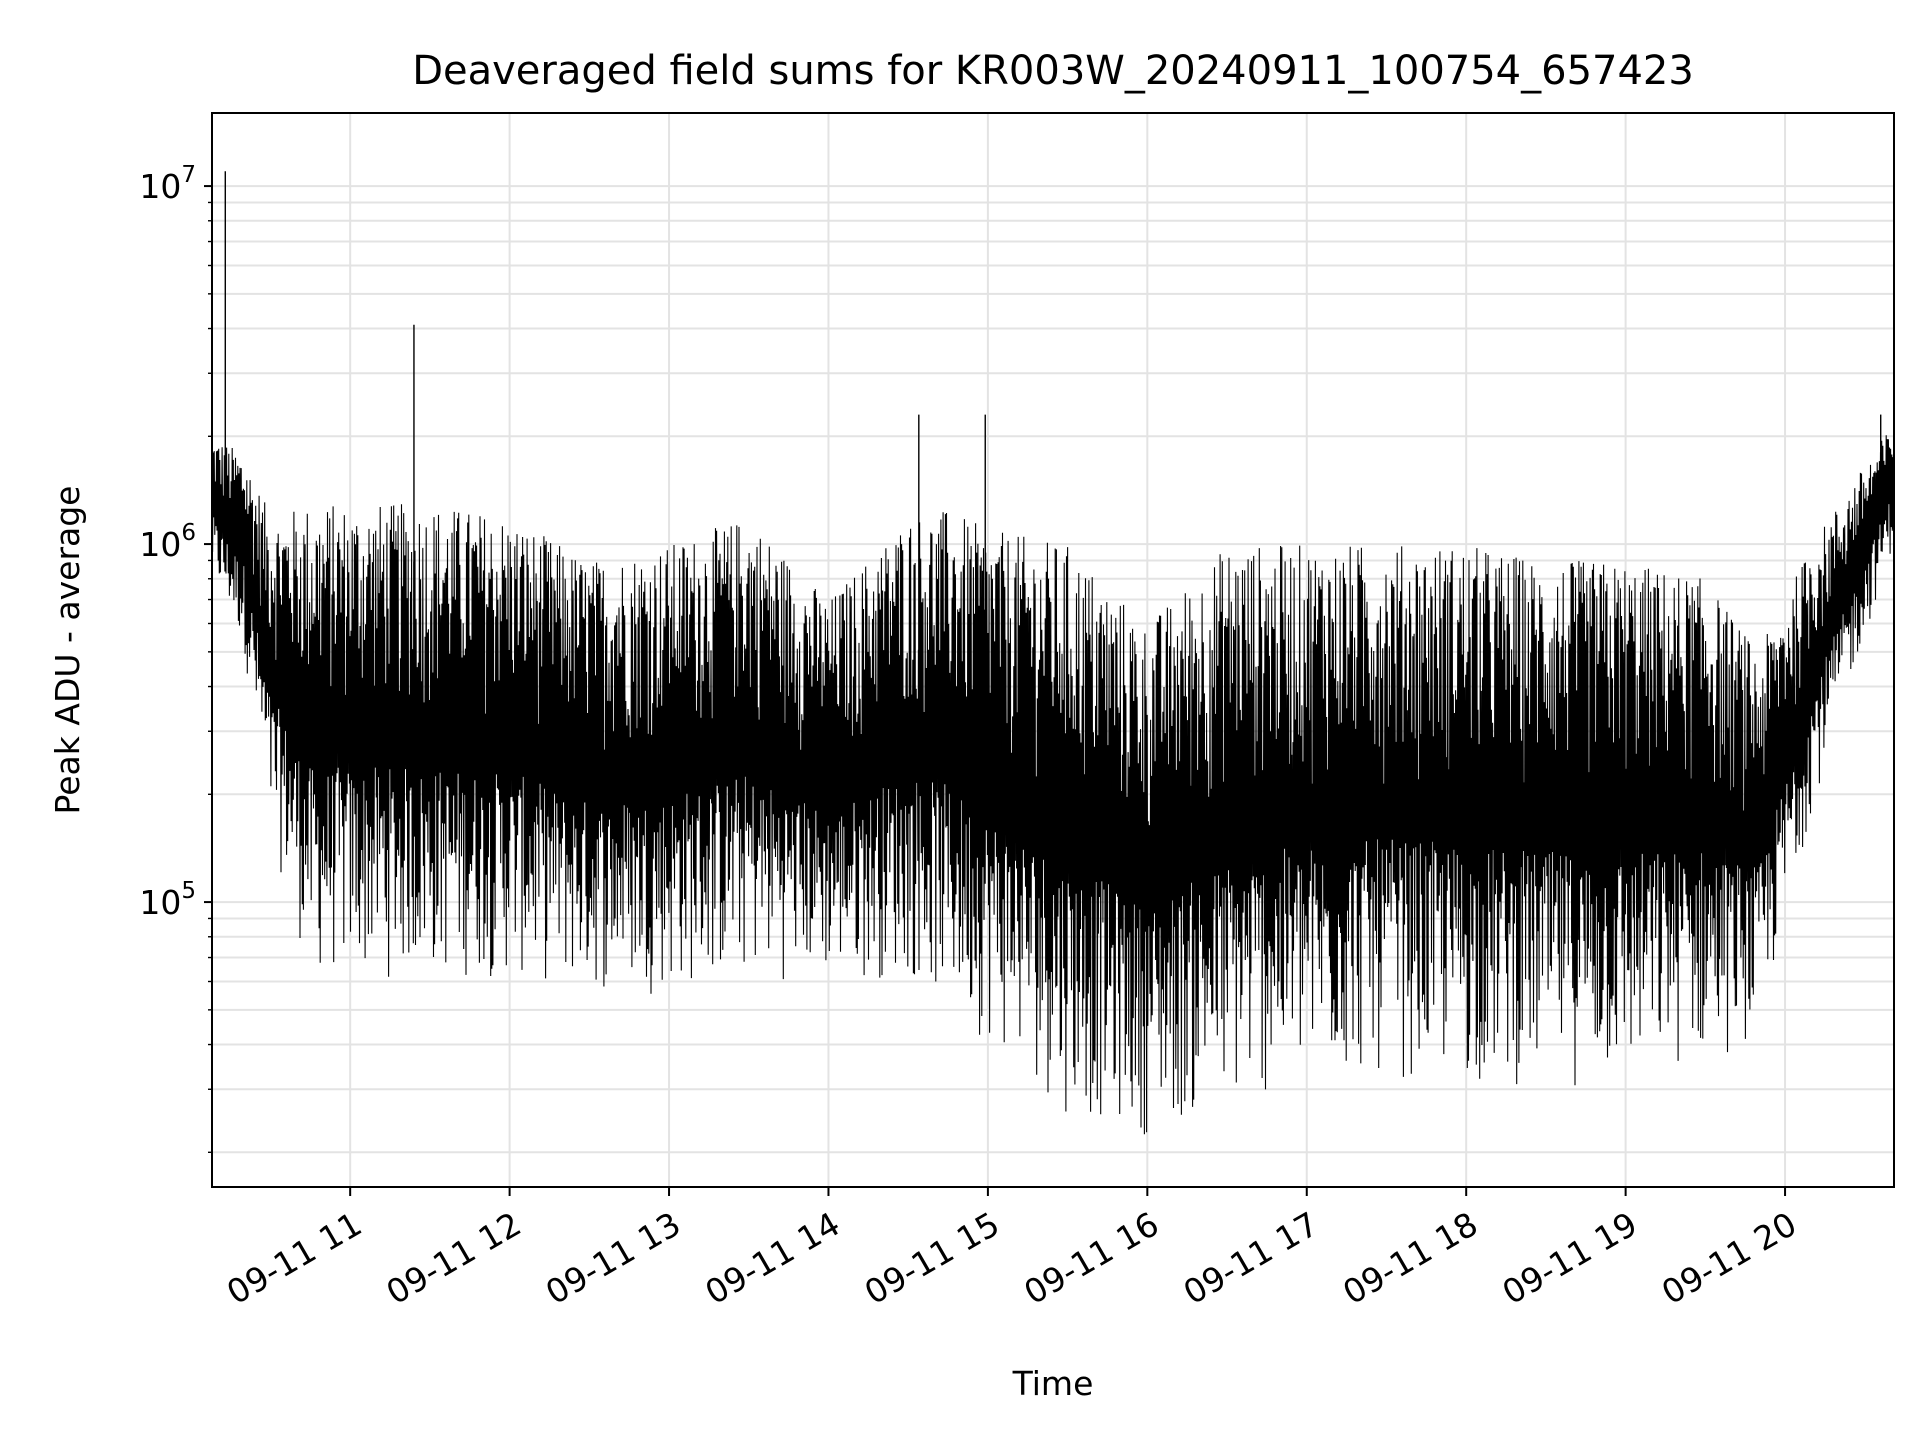 This screenshot has width=1920, height=1440. I want to click on y-axis-ticks: 10⁵ 10⁶ 10⁷, so click(175, 658).